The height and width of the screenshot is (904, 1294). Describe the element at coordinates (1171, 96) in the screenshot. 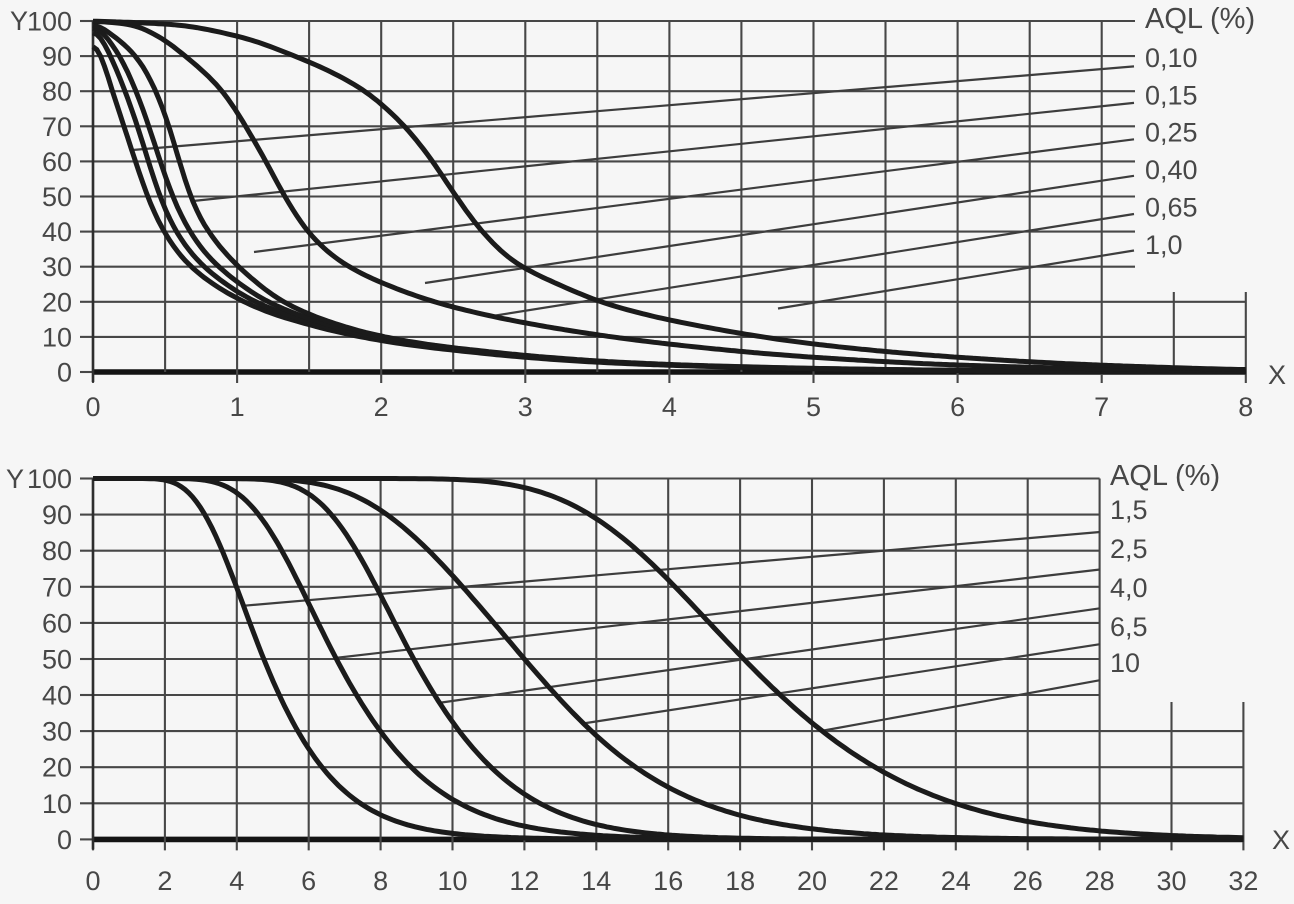

I see `svg-text: 0,15` at that location.